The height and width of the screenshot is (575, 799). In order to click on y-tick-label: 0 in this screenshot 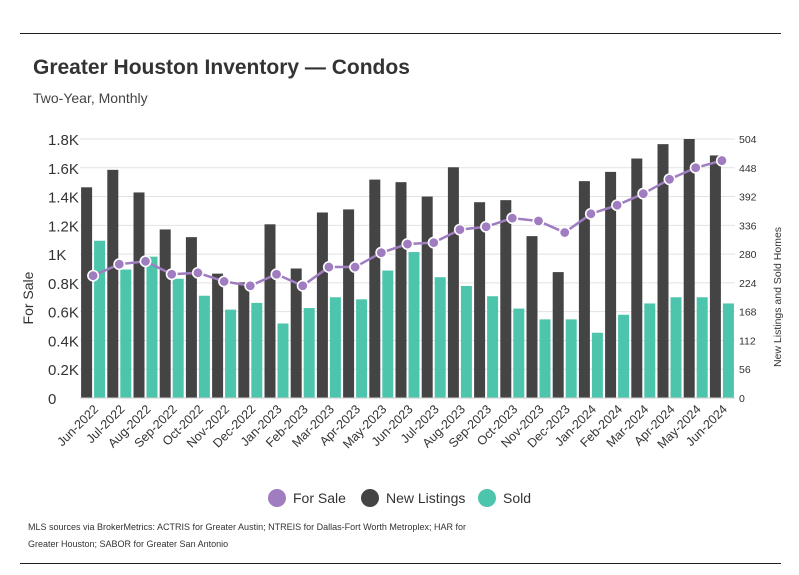, I will do `click(52, 399)`.